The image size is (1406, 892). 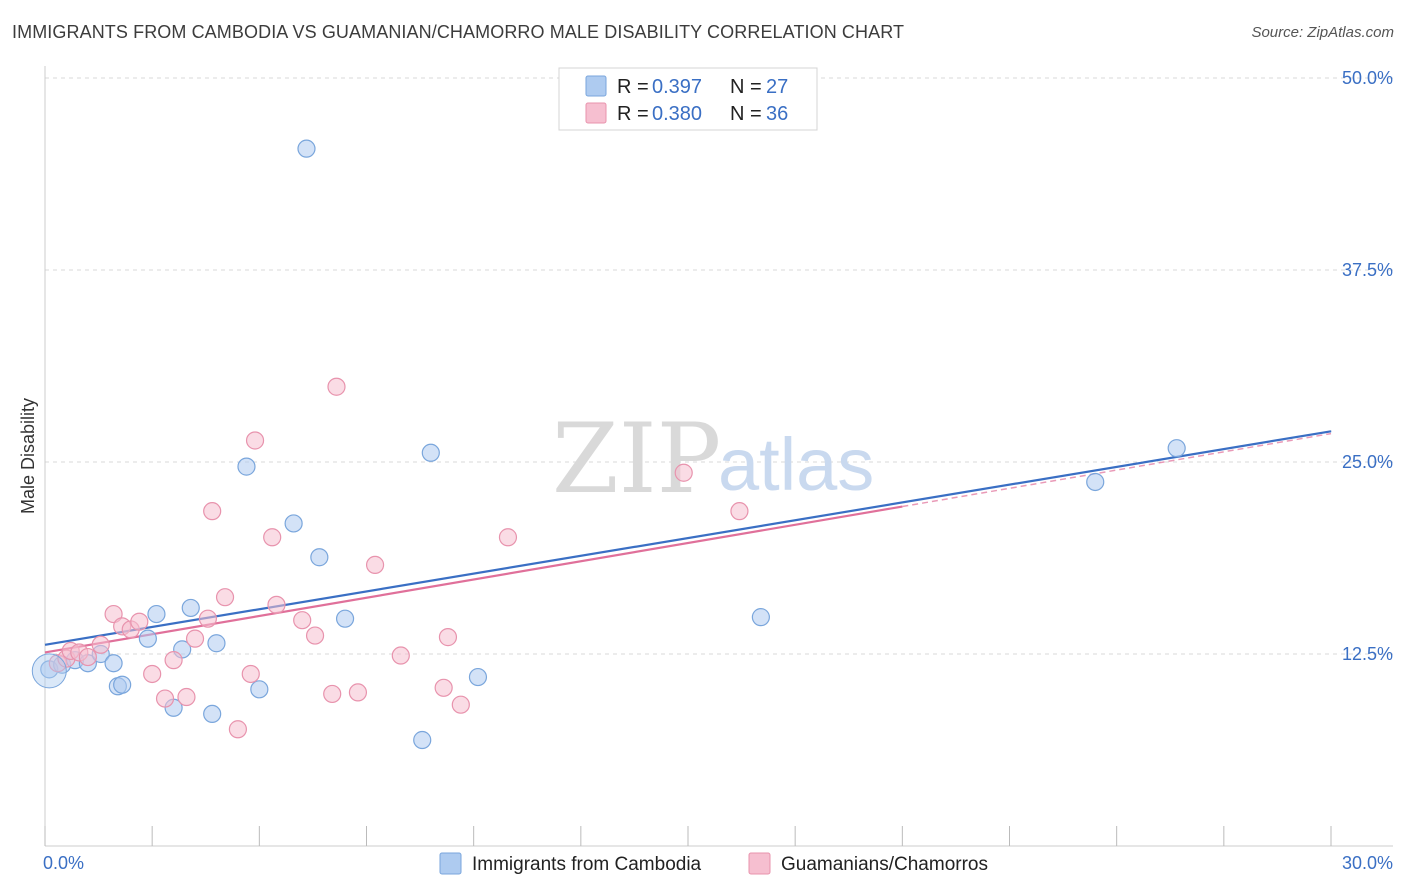 What do you see at coordinates (796, 464) in the screenshot?
I see `watermark-atlas: atlas` at bounding box center [796, 464].